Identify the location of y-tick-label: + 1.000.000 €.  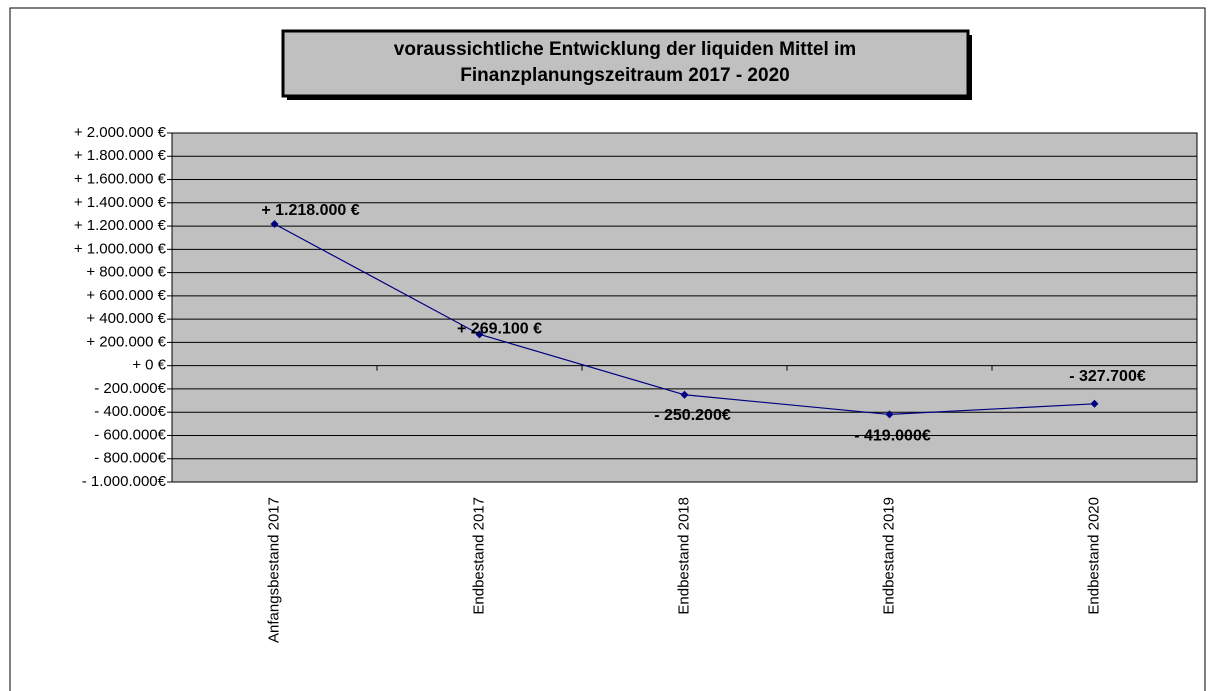
(120, 248).